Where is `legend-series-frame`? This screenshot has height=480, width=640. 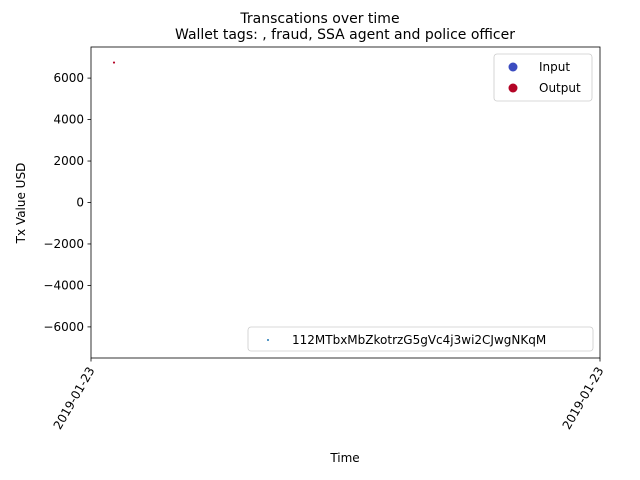 legend-series-frame is located at coordinates (543, 77).